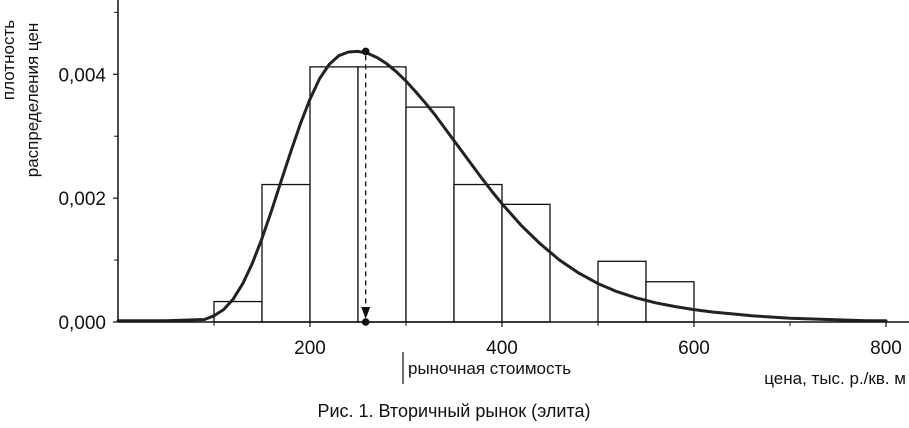 This screenshot has width=909, height=428. Describe the element at coordinates (835, 378) in the screenshot. I see `x-axis-label: цена, тыс. р./кв. м` at that location.